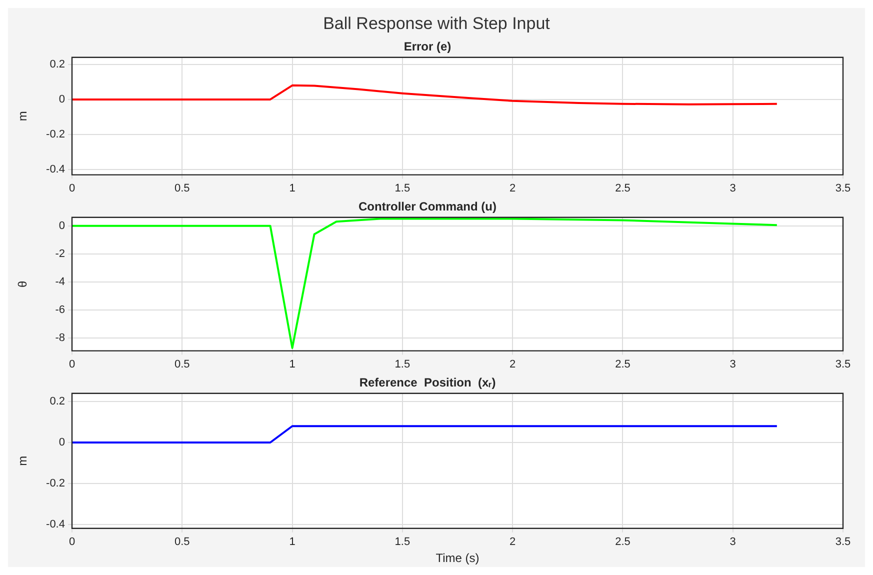  Describe the element at coordinates (60, 338) in the screenshot. I see `y-tick-label: -8` at that location.